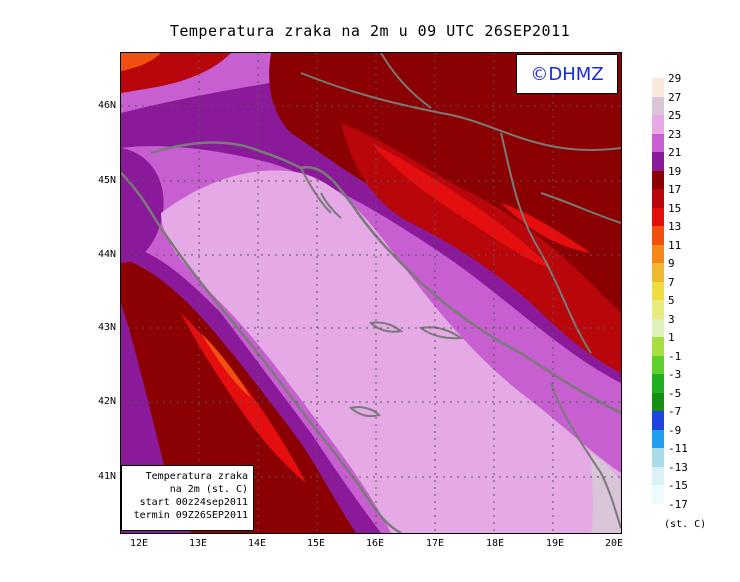 The height and width of the screenshot is (582, 740). What do you see at coordinates (675, 152) in the screenshot?
I see `legend-label: 21` at bounding box center [675, 152].